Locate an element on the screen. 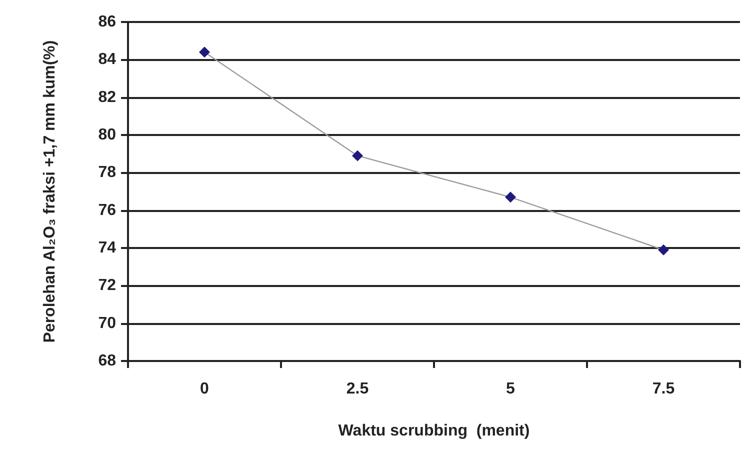 Image resolution: width=745 pixels, height=450 pixels. x-tick-label: 5 is located at coordinates (511, 389).